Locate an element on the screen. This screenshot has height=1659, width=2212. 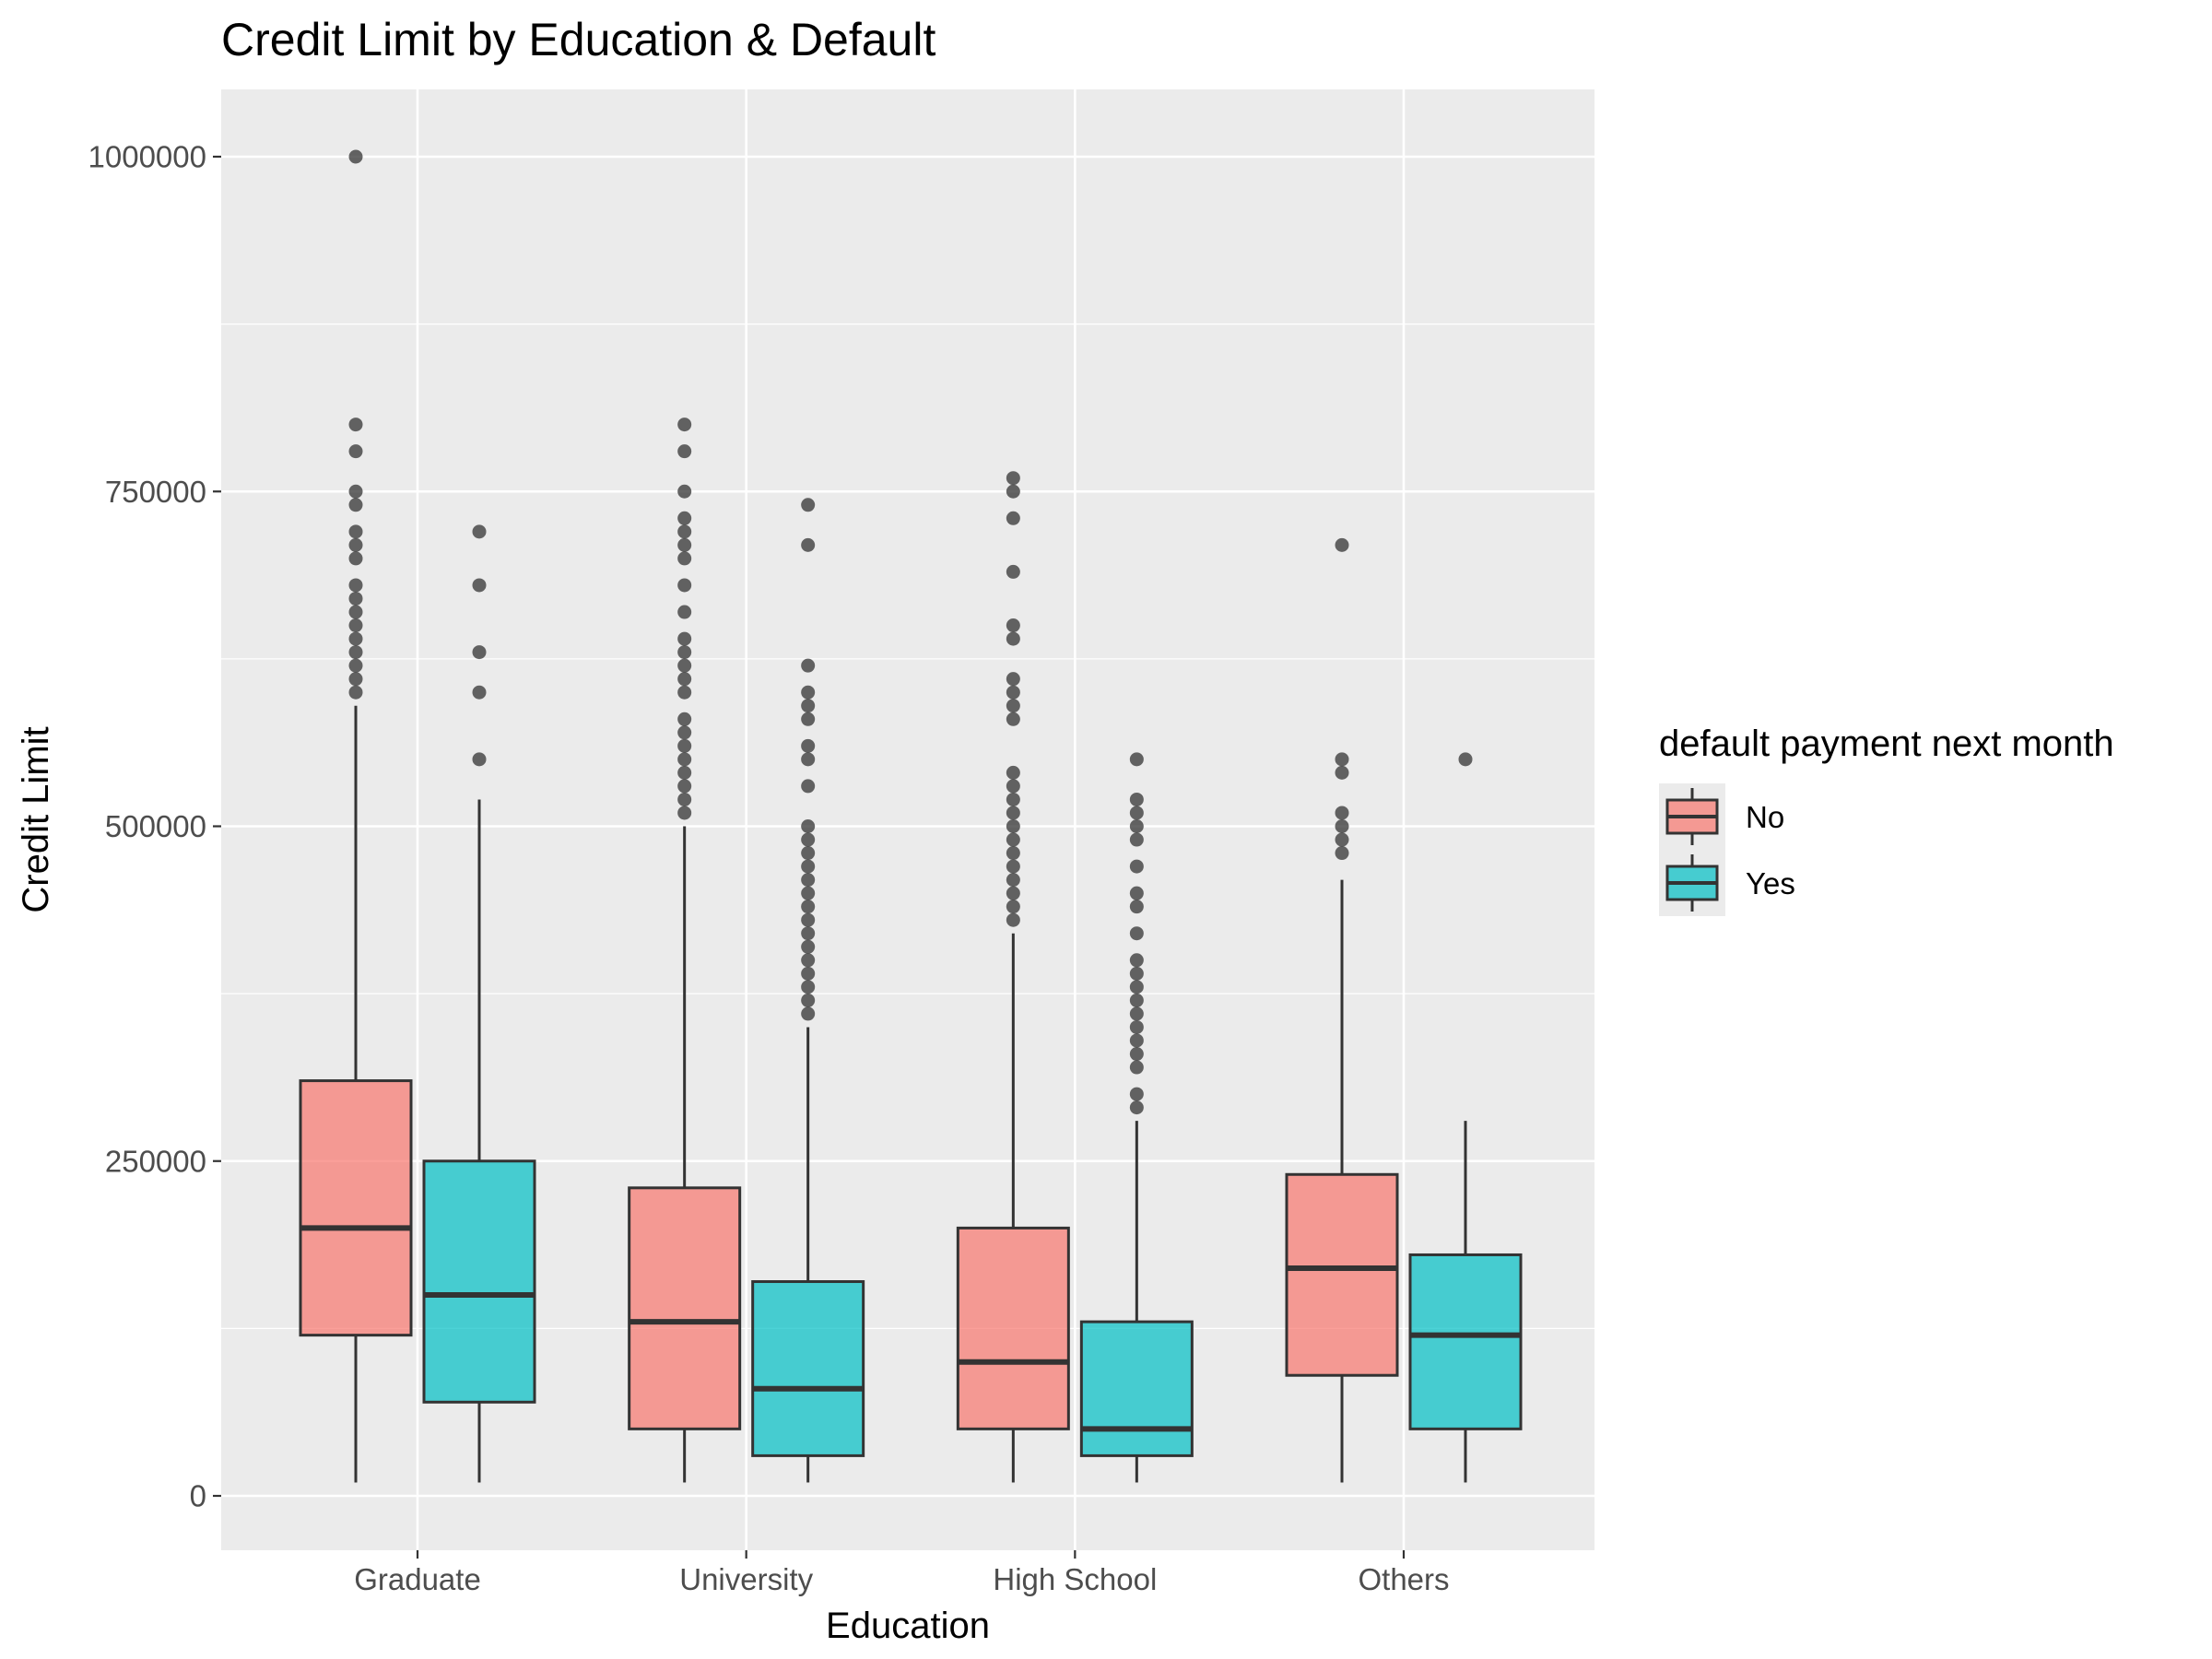
y-axis: 0 250000 500000 750000 1000000 is located at coordinates (154, 826).